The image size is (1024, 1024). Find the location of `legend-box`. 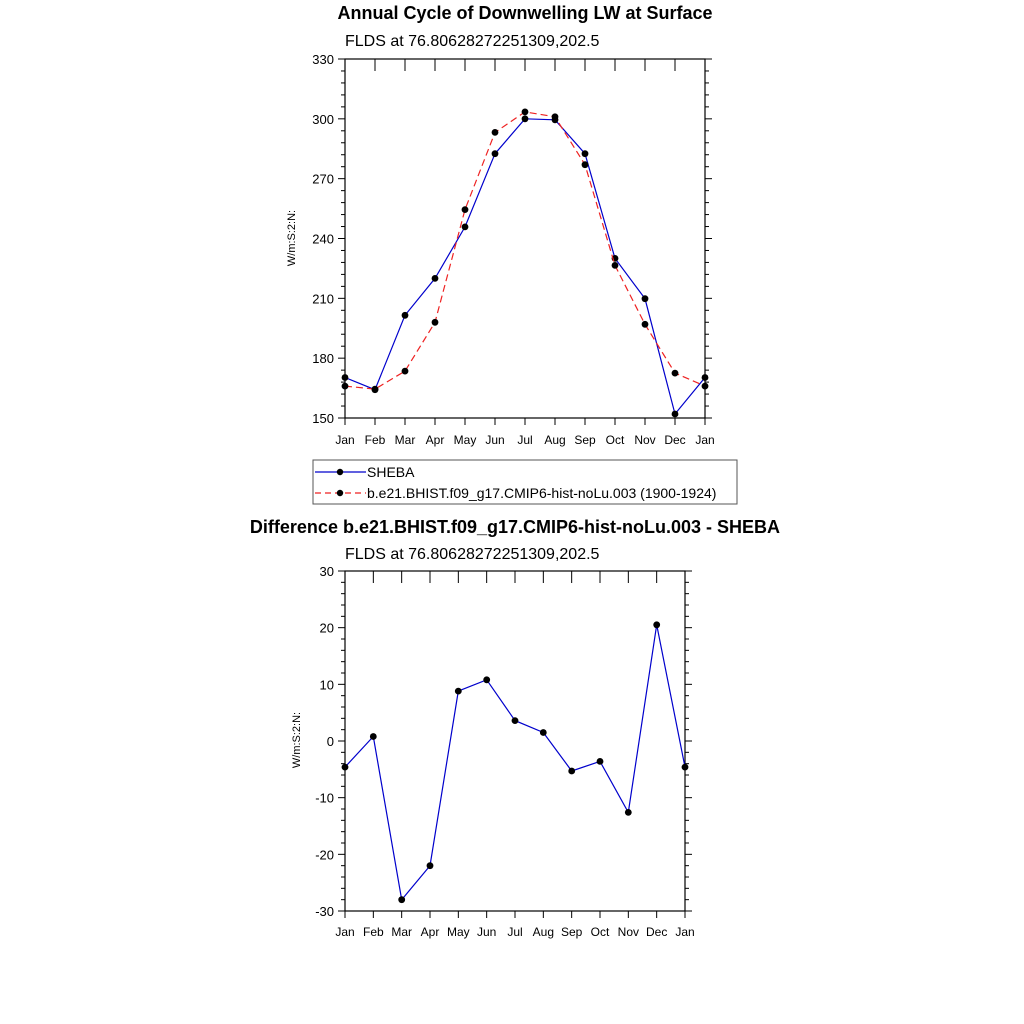

legend-box is located at coordinates (525, 482).